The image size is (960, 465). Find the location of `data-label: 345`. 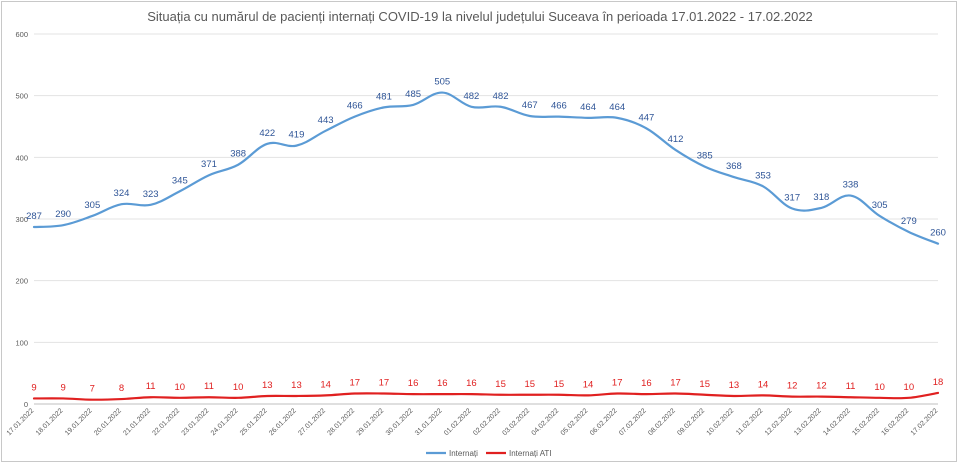

data-label: 345 is located at coordinates (180, 180).